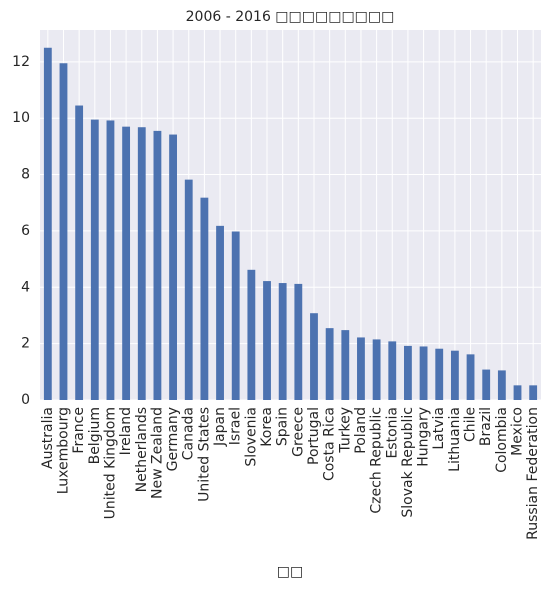  I want to click on x-tick-label: Spain, so click(283, 426).